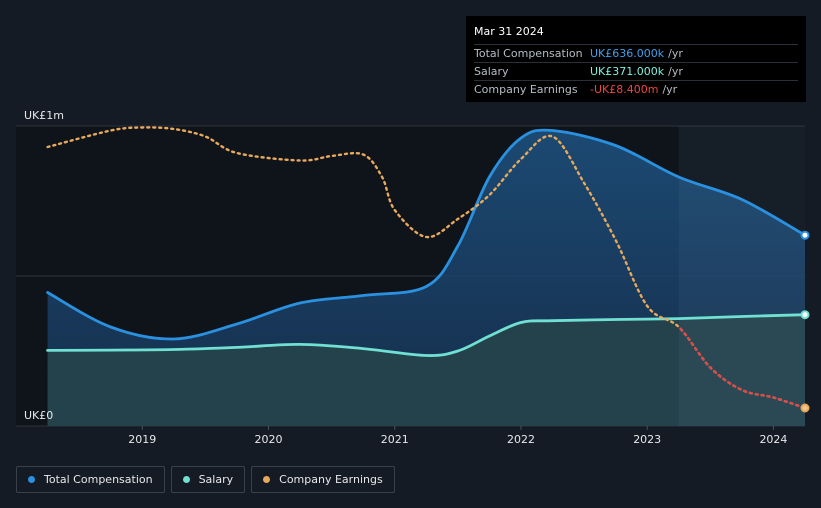 The image size is (821, 508). What do you see at coordinates (426, 335) in the screenshot?
I see `salary-line` at bounding box center [426, 335].